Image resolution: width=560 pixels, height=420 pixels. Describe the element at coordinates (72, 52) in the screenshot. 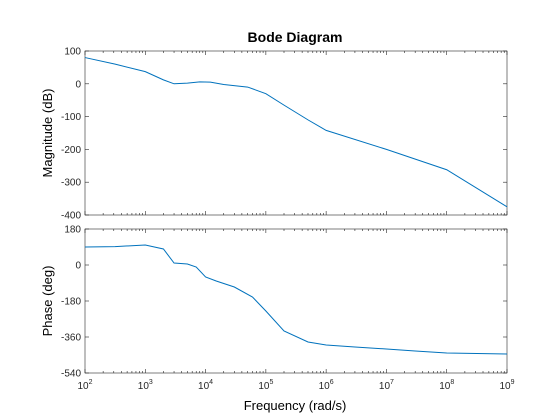

I see `magnitude-y-tick-label: 100` at that location.